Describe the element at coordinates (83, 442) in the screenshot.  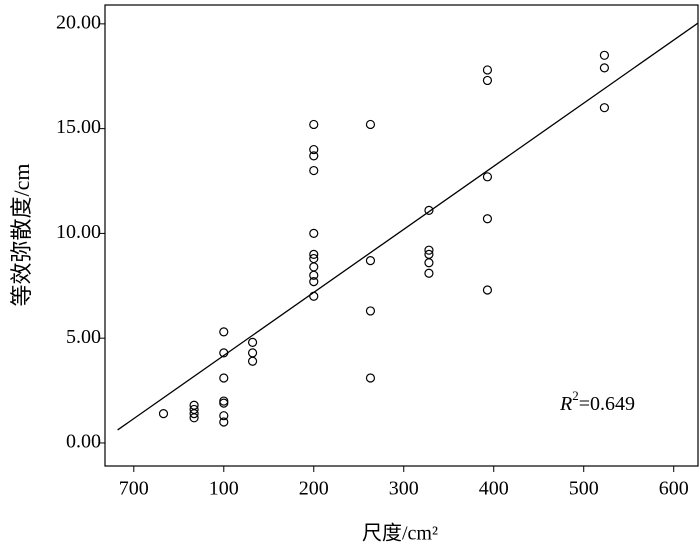
I see `y-tick-label: 0.00` at that location.